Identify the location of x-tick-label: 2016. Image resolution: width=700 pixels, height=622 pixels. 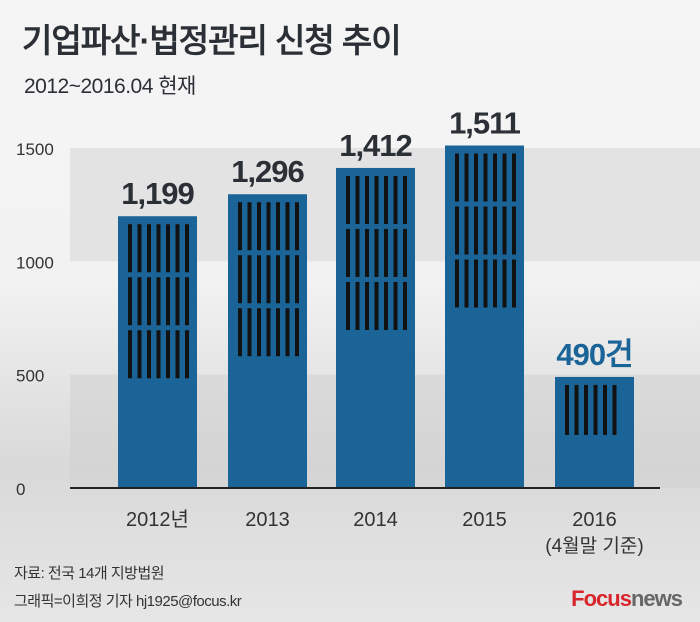
(594, 520).